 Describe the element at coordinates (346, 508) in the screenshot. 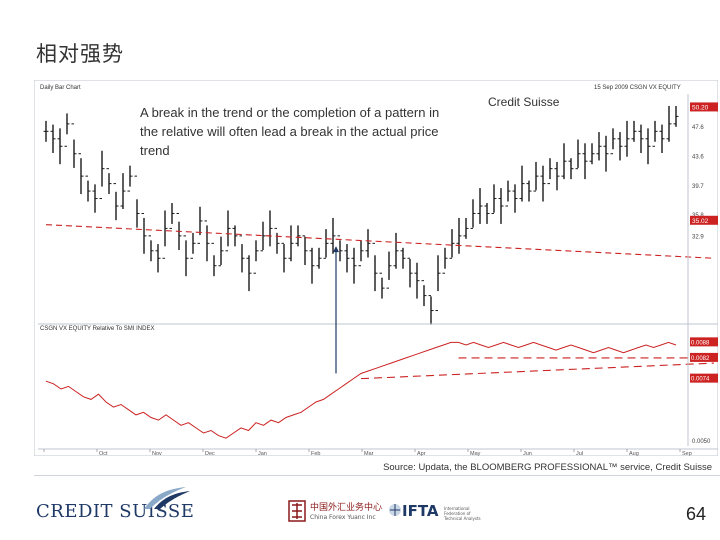

I see `cfv-chinese-name: 中国外汇业务中心` at that location.